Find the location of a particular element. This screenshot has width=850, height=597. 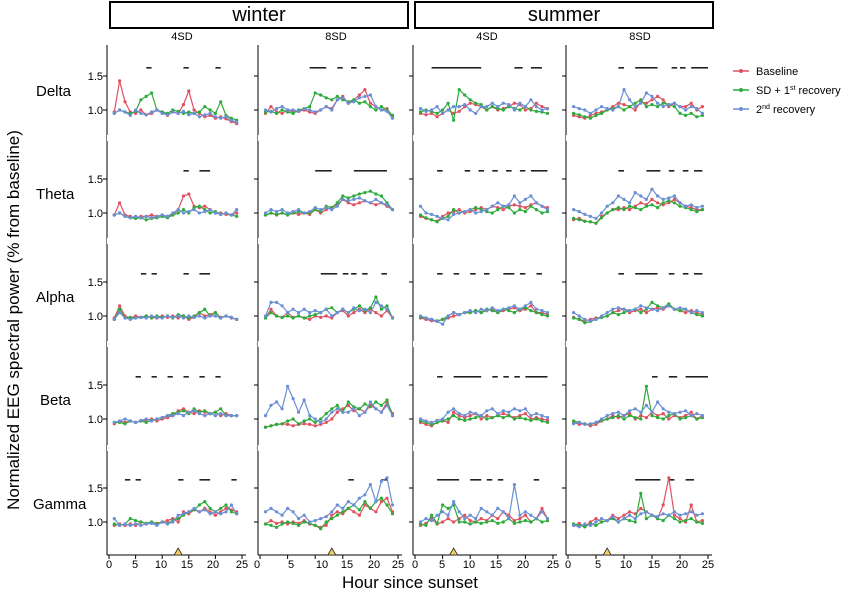

series-line-baseline is located at coordinates (638, 211).